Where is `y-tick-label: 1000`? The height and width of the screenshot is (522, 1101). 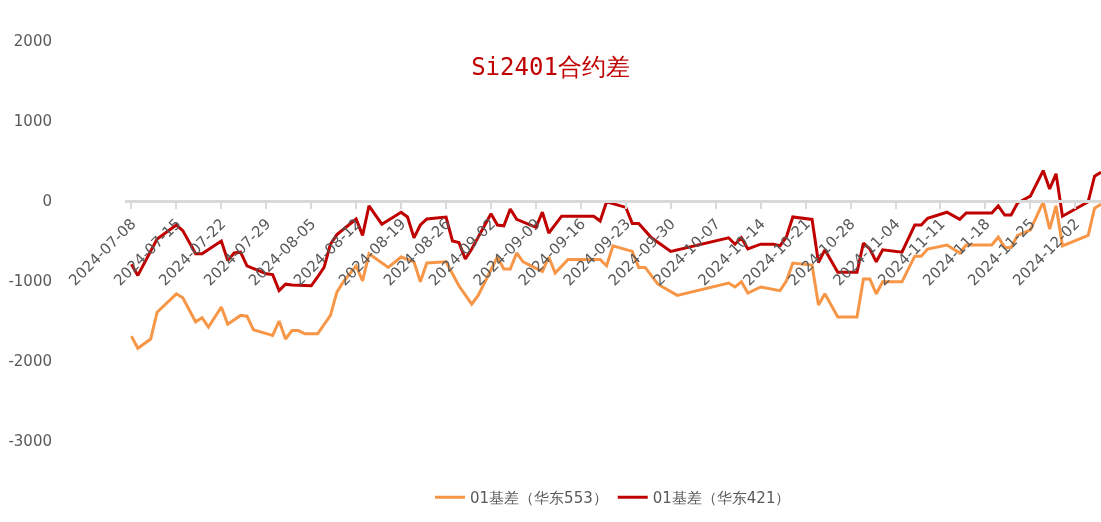
y-tick-label: 1000 is located at coordinates (32, 121).